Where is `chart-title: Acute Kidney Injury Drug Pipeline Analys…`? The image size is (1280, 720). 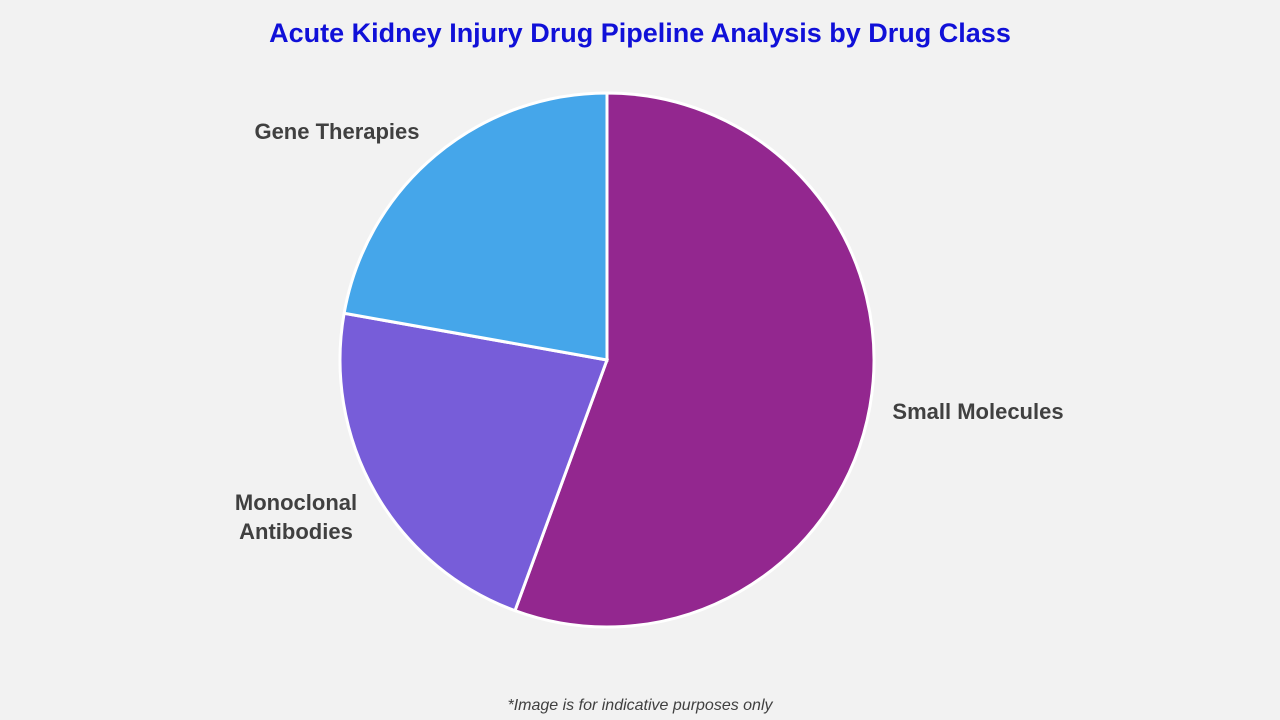 chart-title: Acute Kidney Injury Drug Pipeline Analys… is located at coordinates (640, 33).